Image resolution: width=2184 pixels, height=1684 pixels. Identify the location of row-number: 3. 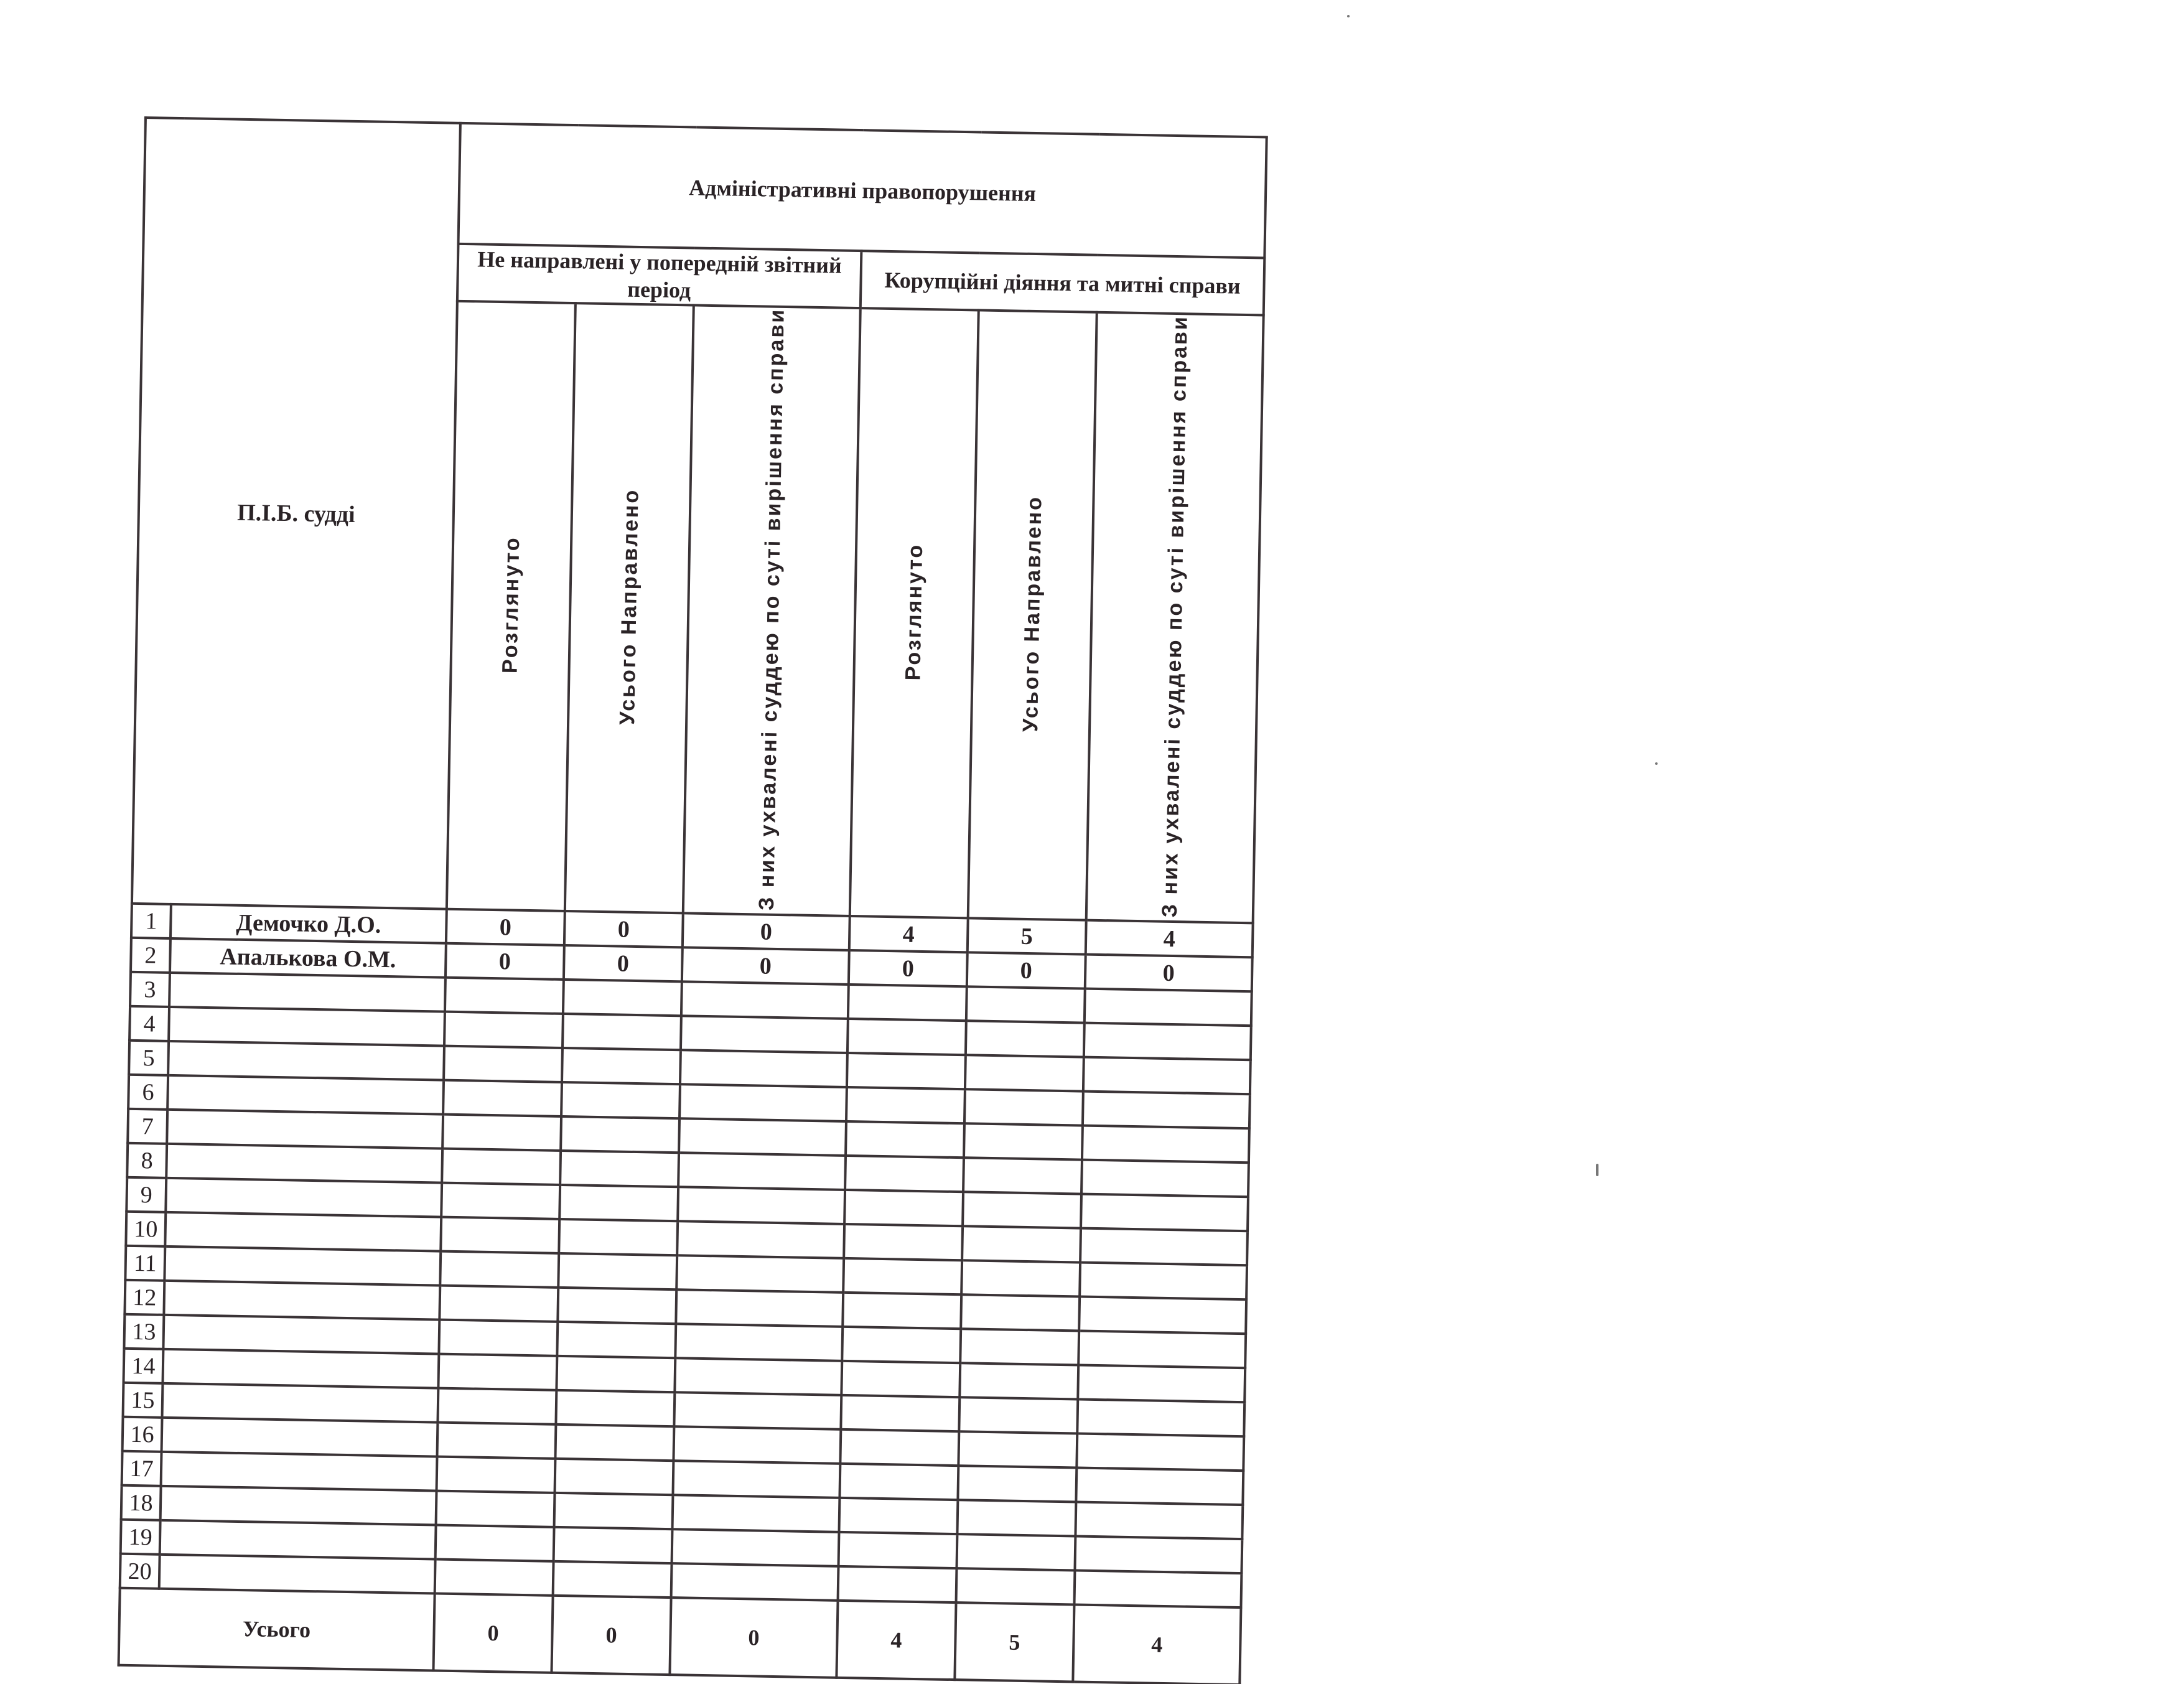
(150, 990).